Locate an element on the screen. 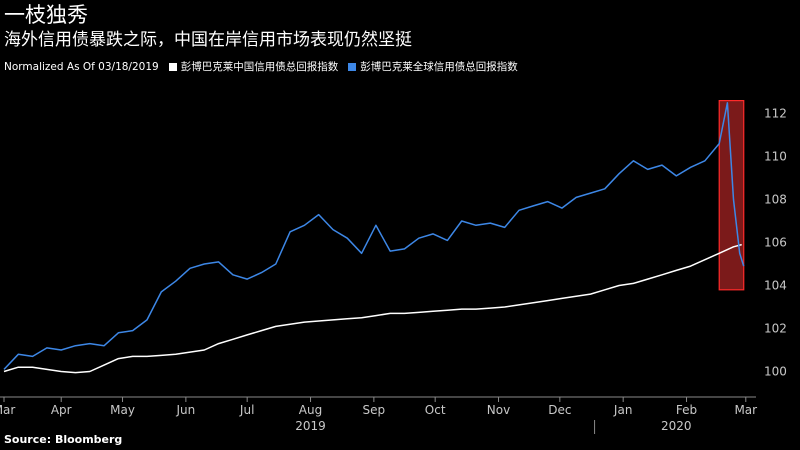 The image size is (800, 450). y-tick-label: 100 is located at coordinates (775, 372).